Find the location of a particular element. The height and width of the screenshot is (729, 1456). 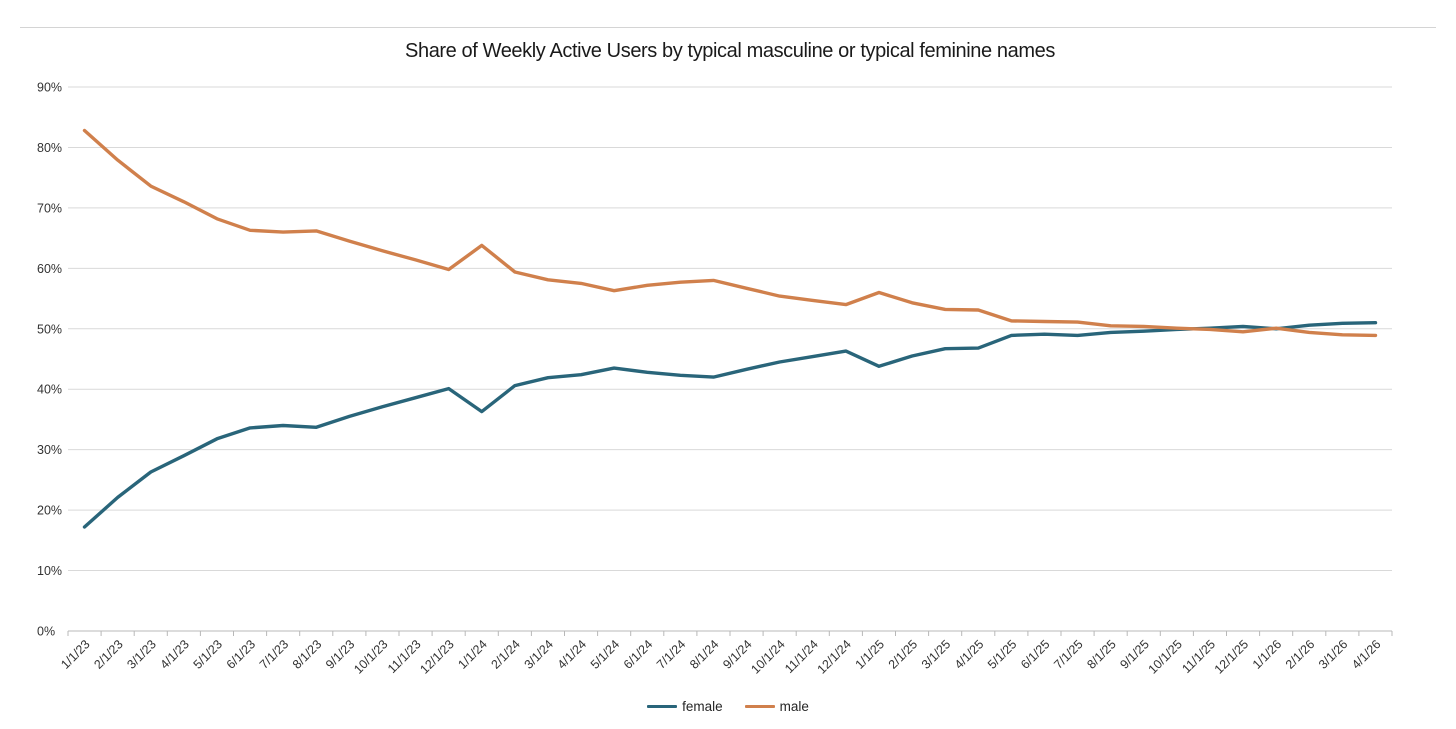

x-tick-label: 6/1/25 is located at coordinates (1035, 654).